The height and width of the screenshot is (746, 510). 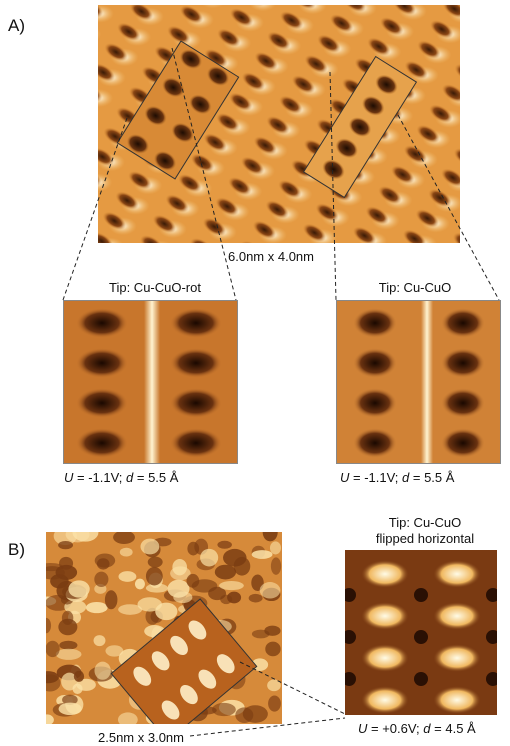 What do you see at coordinates (425, 538) in the screenshot?
I see `tip-label-b-line2: flipped horizontal` at bounding box center [425, 538].